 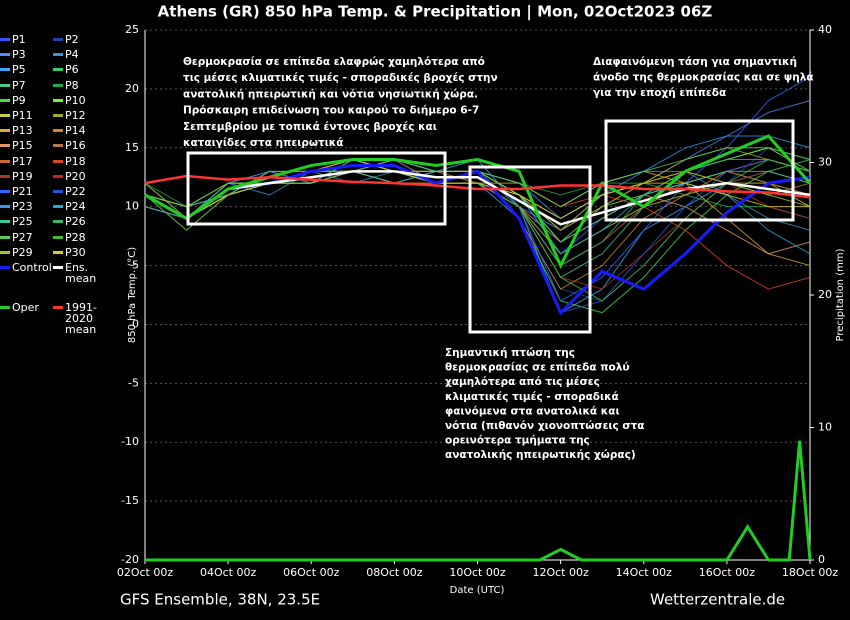 I want to click on legend-label: P23, so click(x=22, y=207).